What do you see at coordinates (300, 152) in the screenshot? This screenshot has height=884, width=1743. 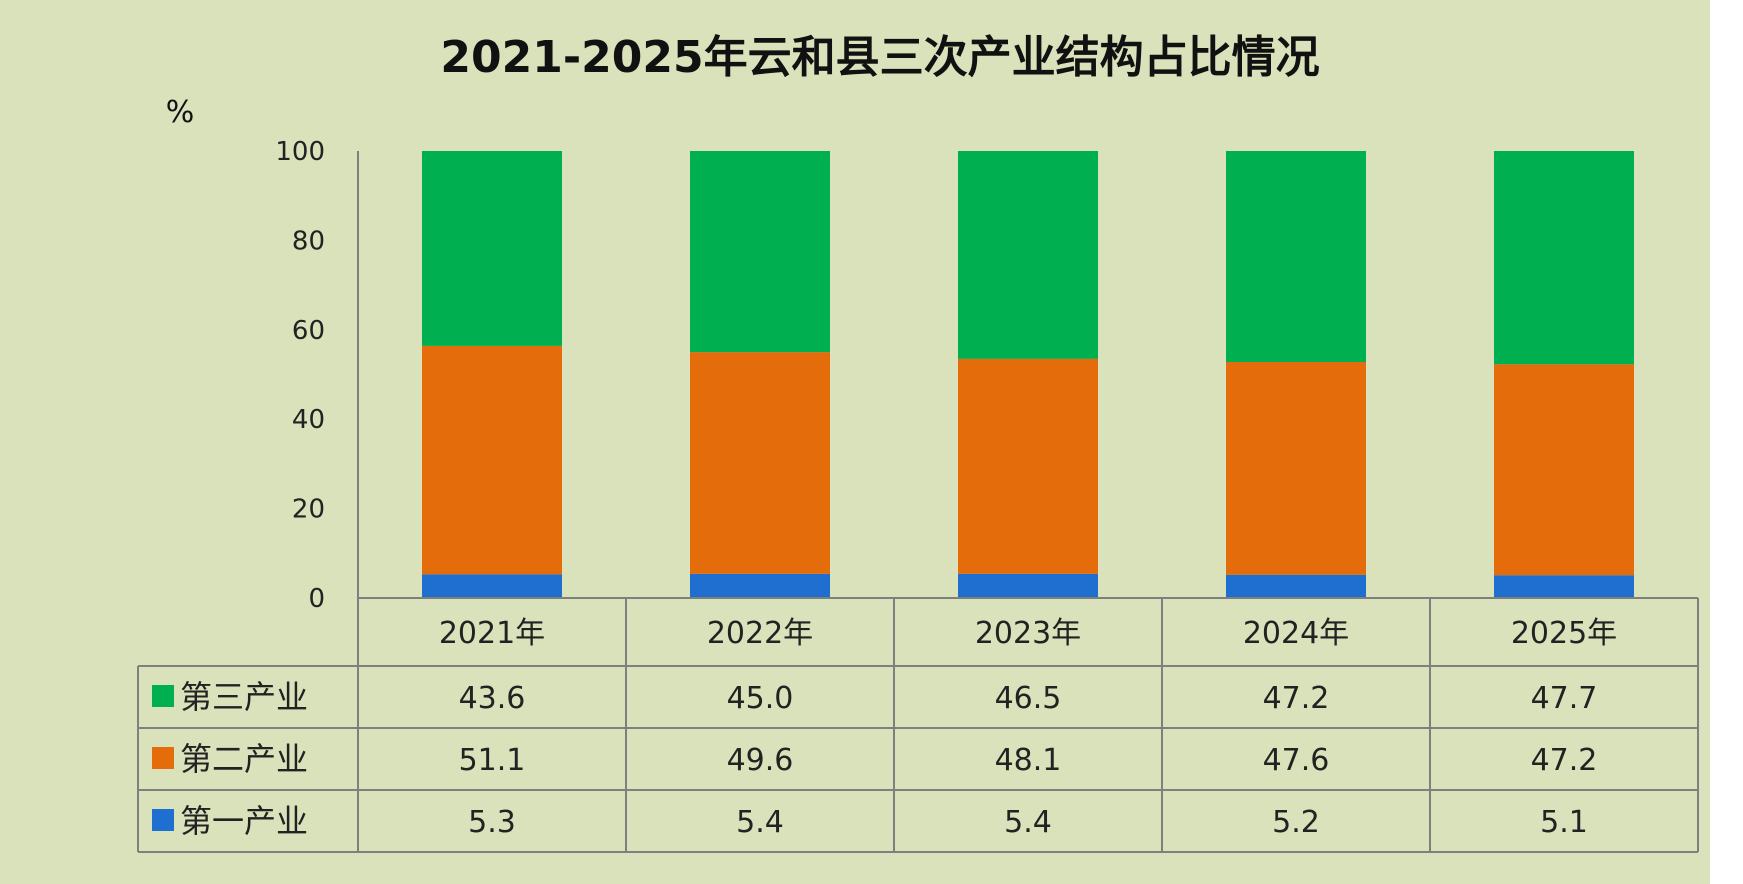 I see `y-tick-label: 100` at bounding box center [300, 152].